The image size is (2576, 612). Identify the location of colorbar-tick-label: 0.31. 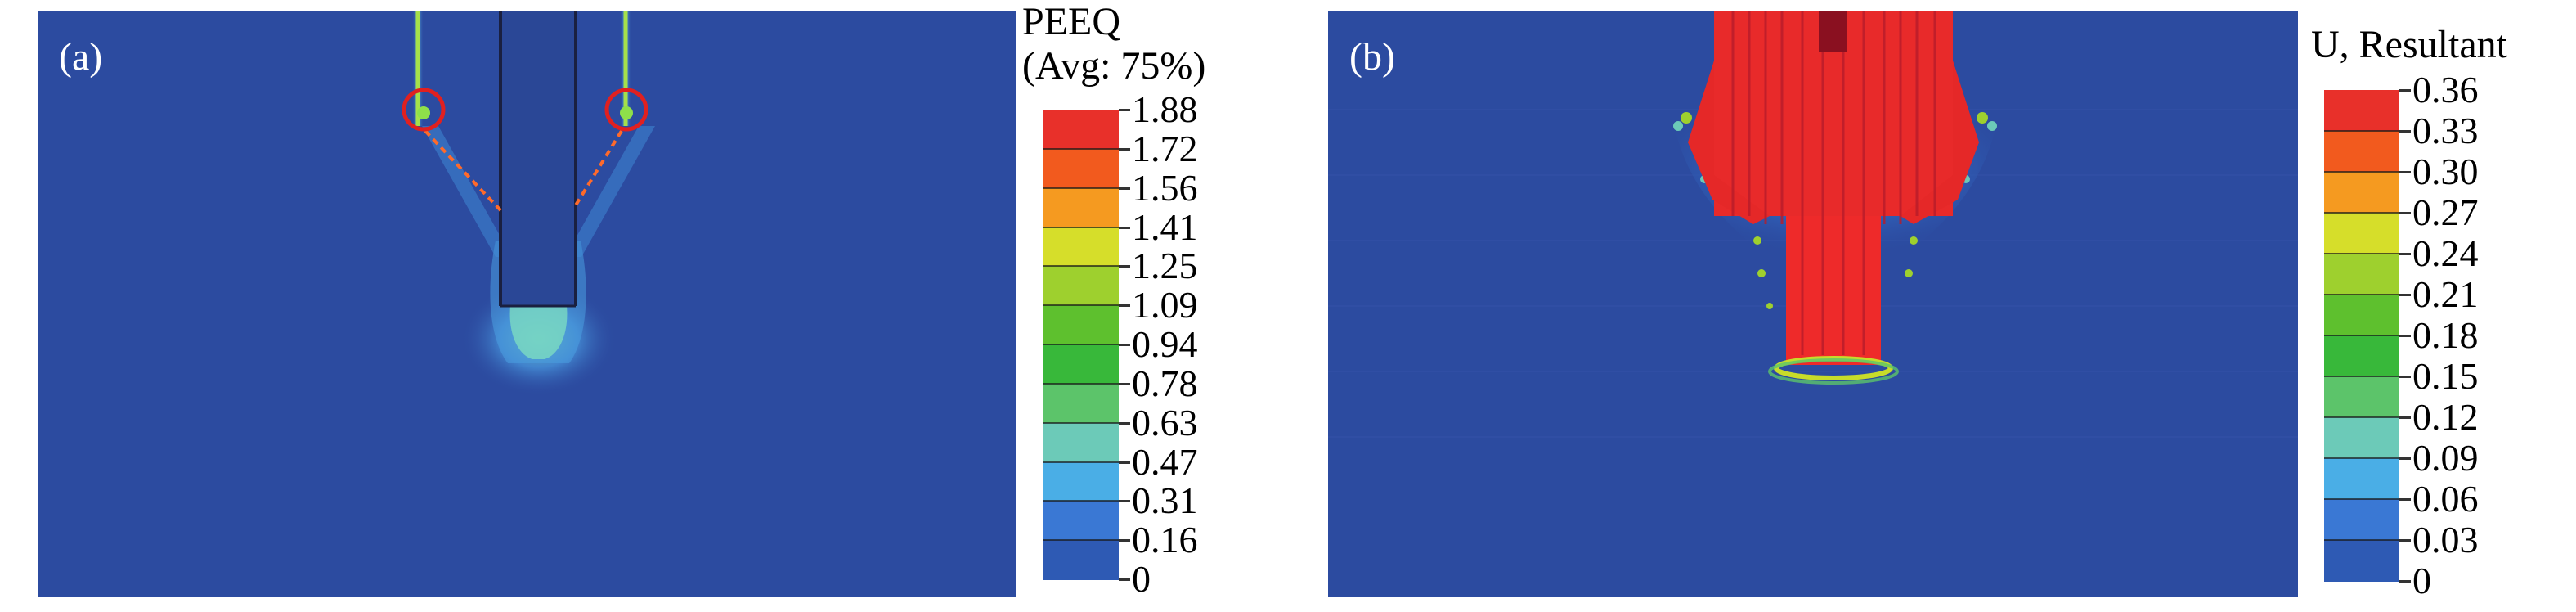
(1165, 501).